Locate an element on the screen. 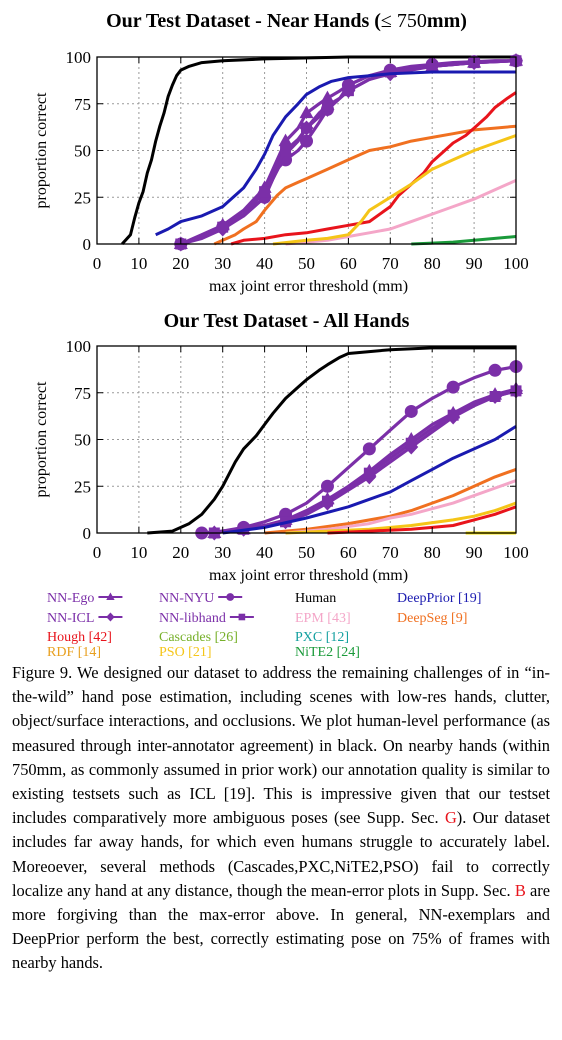 The height and width of the screenshot is (1040, 562). chart-title-main: Our Test Dataset - Near Hands ( is located at coordinates (243, 21).